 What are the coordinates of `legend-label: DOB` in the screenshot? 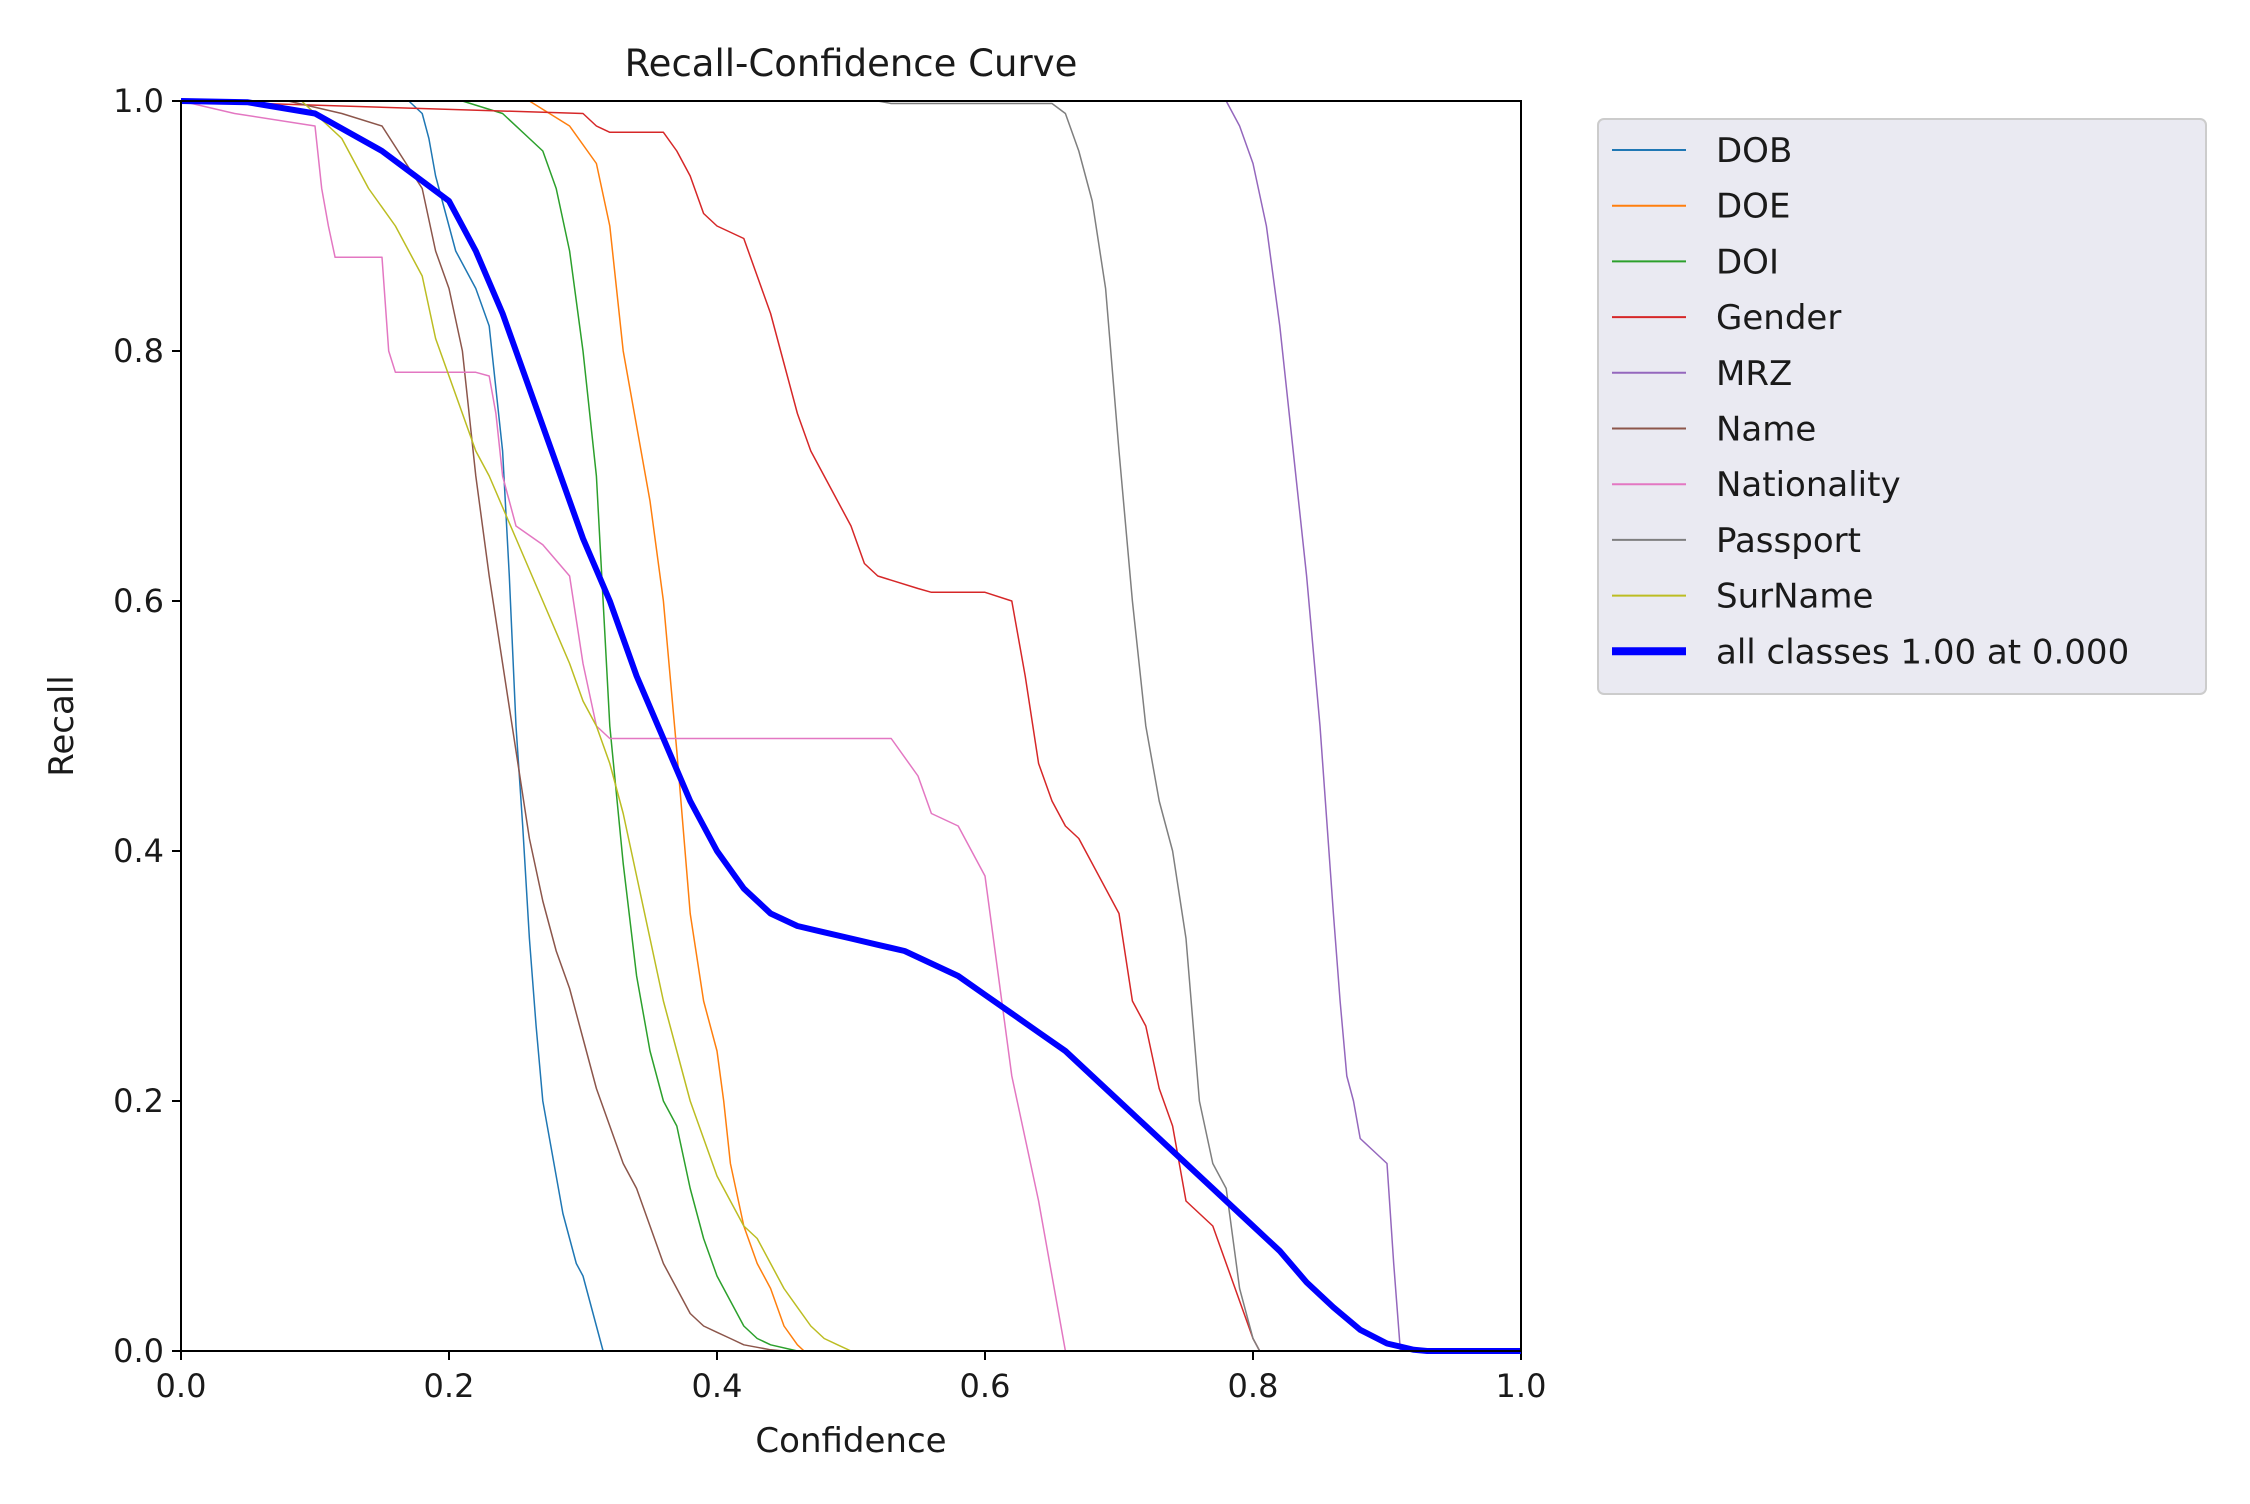 It's located at (1754, 151).